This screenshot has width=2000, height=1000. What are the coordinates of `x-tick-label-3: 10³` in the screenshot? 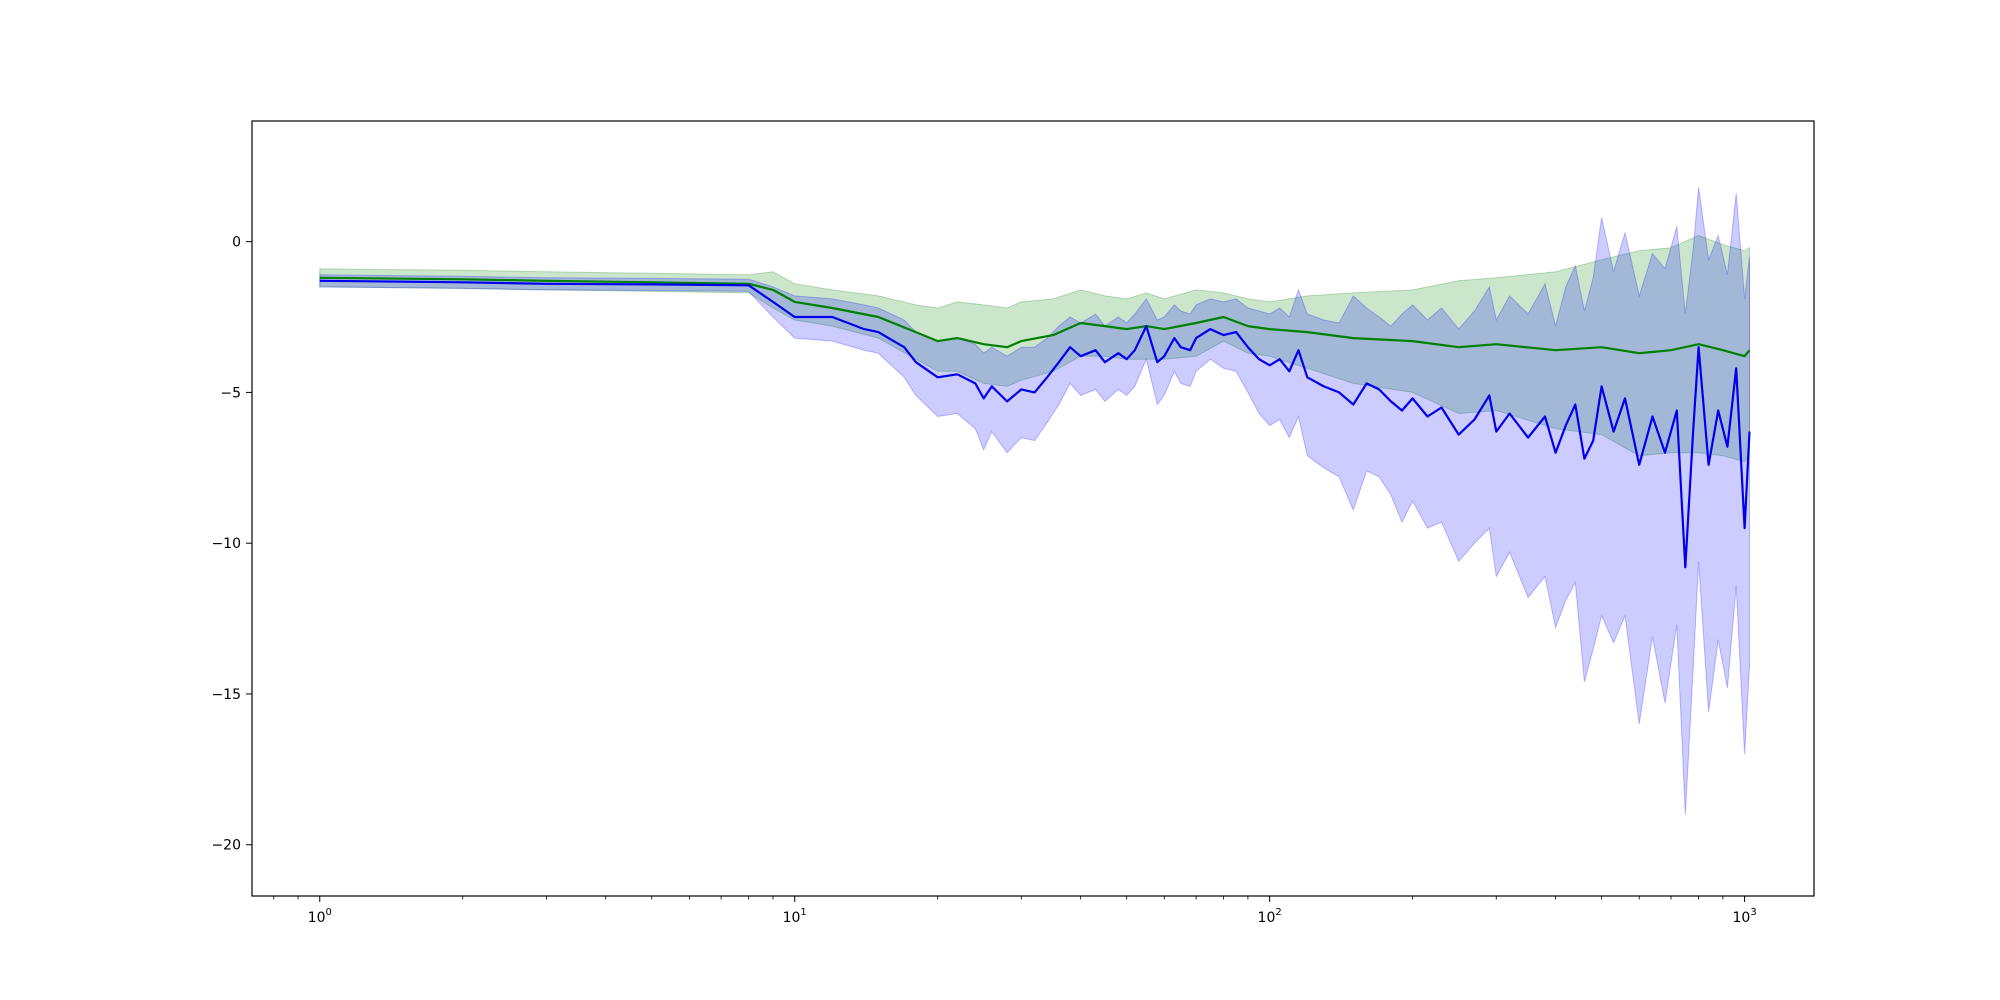 It's located at (1744, 916).